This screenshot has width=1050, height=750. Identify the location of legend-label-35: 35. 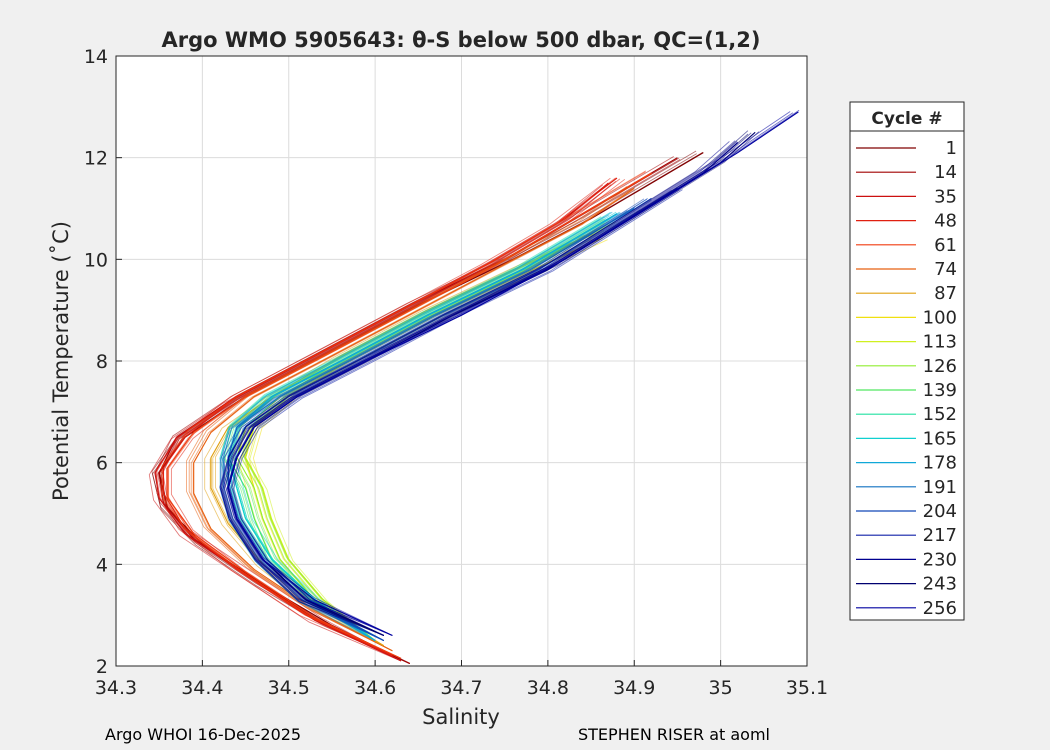
(945, 196).